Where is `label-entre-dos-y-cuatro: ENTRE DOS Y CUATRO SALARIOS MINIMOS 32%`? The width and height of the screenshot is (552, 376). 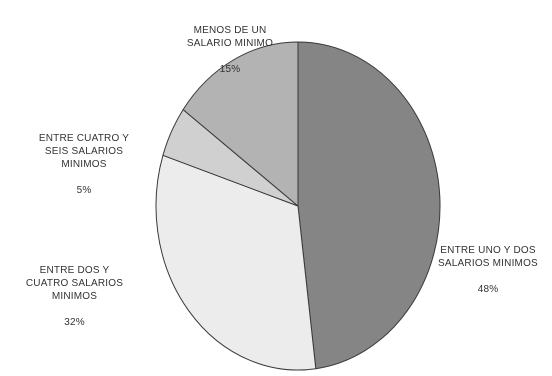
label-entre-dos-y-cuatro: ENTRE DOS Y CUATRO SALARIOS MINIMOS 32% is located at coordinates (74, 296).